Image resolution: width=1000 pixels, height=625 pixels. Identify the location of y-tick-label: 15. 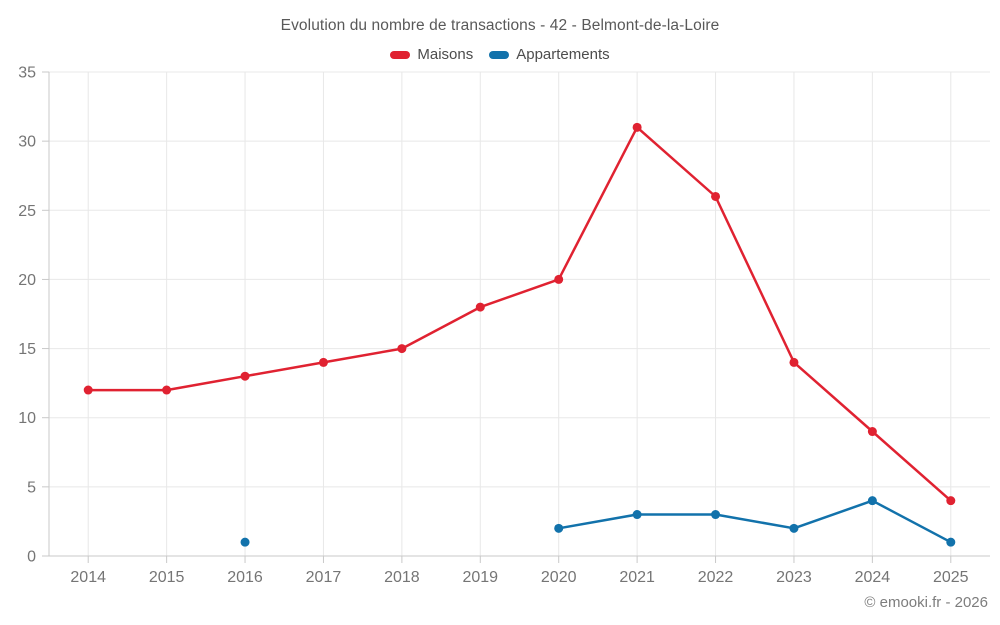
(27, 349).